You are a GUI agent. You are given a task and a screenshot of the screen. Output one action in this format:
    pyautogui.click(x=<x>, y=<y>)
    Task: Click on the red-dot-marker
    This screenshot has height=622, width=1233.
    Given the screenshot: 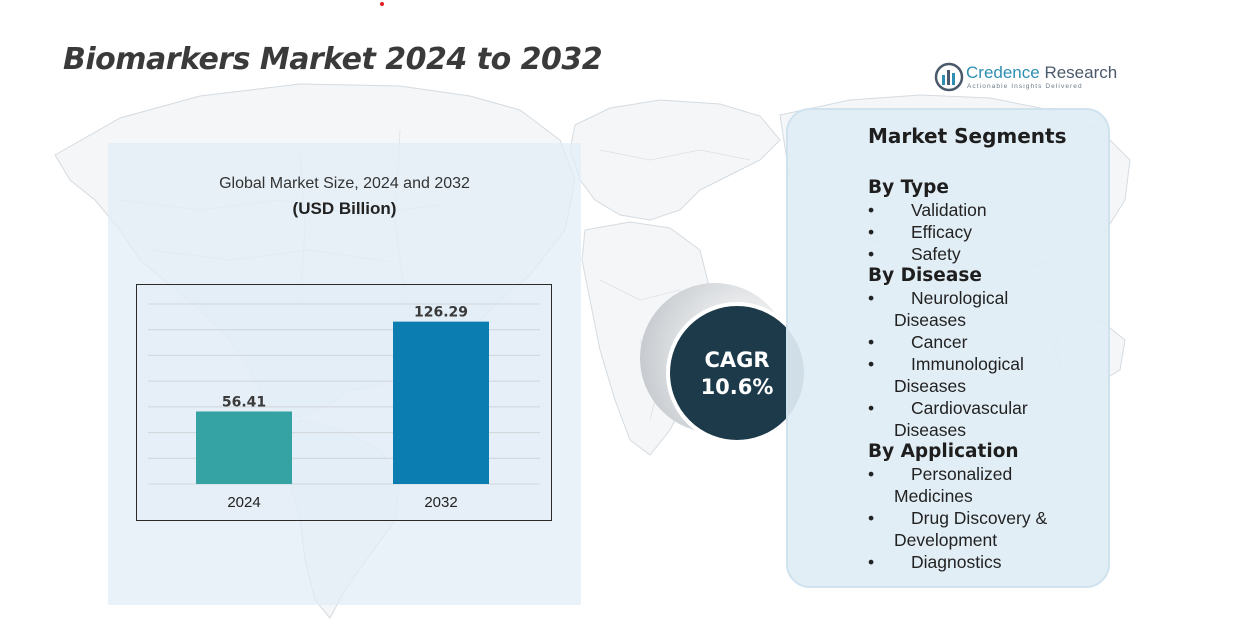 What is the action you would take?
    pyautogui.click(x=382, y=4)
    